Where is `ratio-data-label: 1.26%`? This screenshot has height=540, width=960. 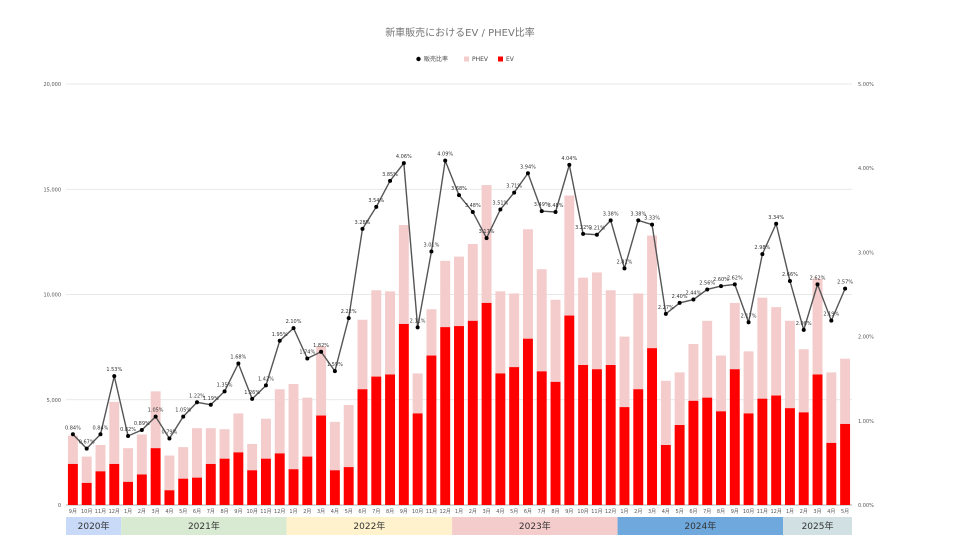 ratio-data-label: 1.26% is located at coordinates (252, 393).